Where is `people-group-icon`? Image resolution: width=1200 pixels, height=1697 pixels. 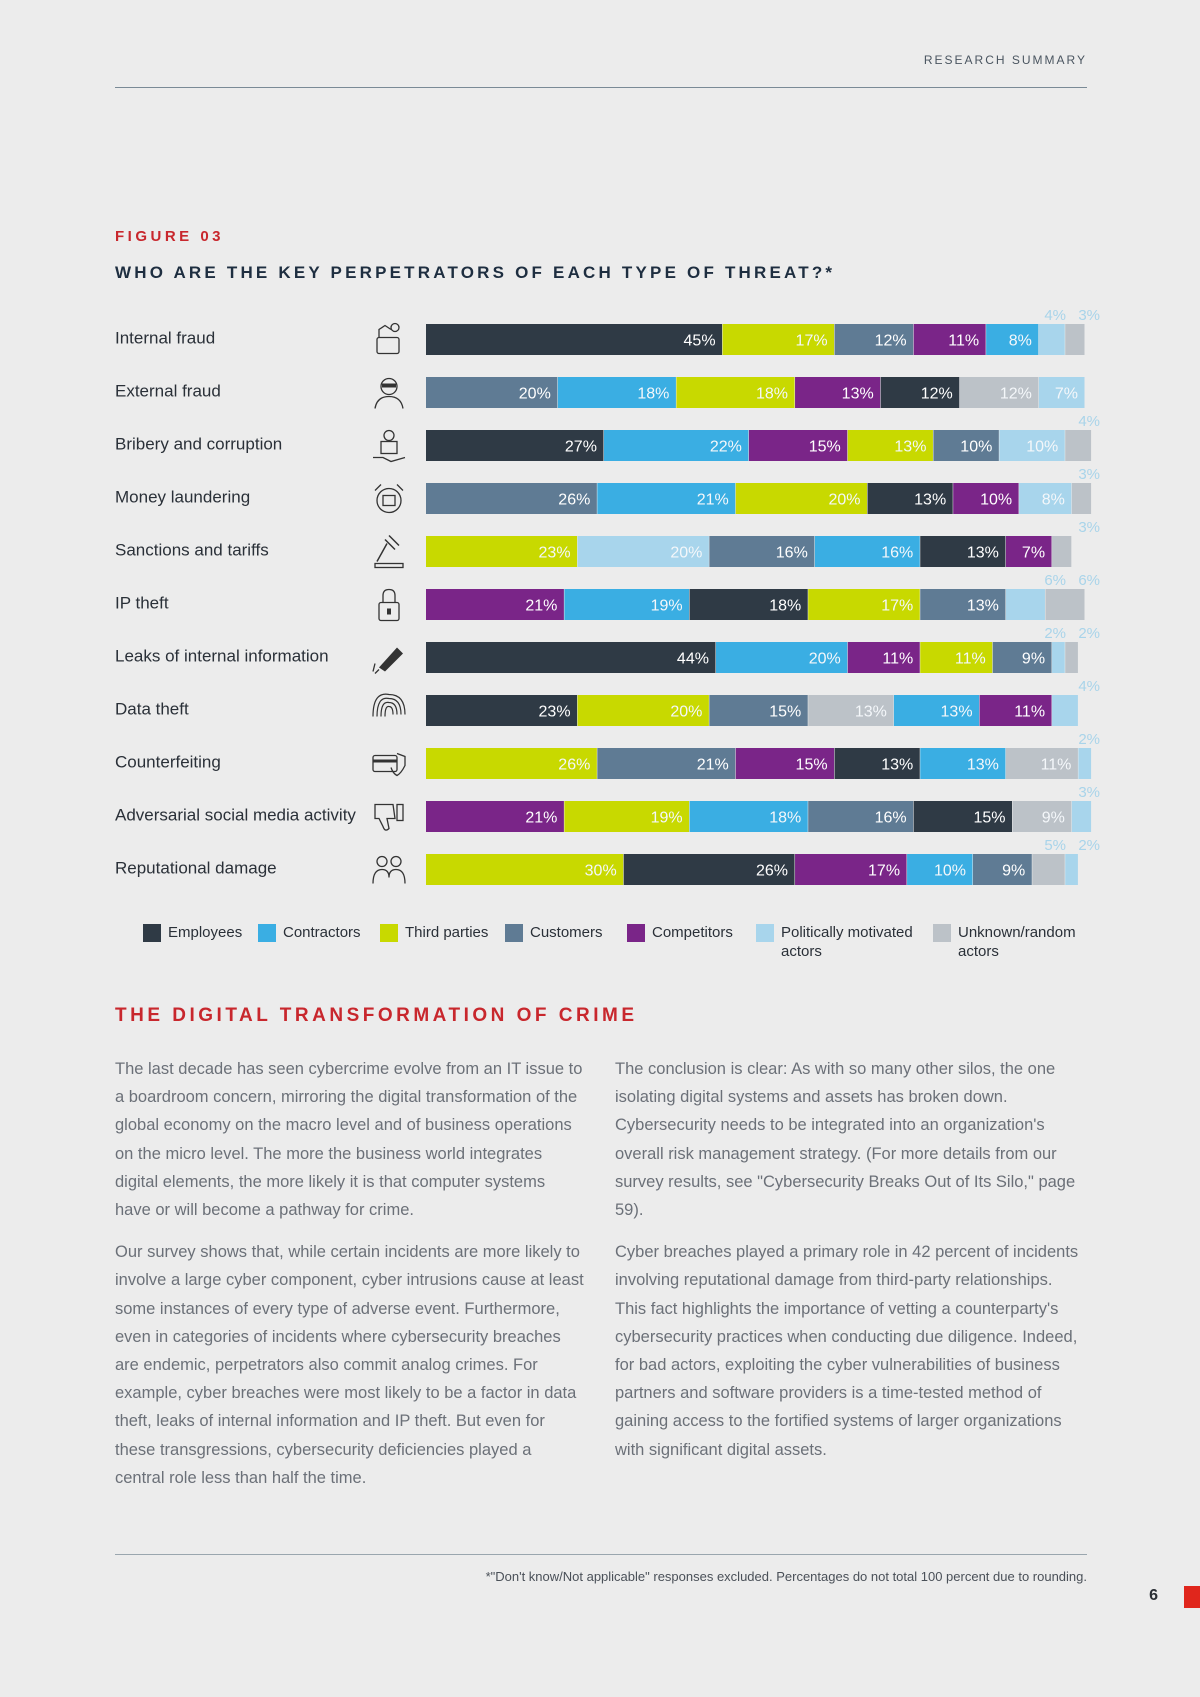
people-group-icon is located at coordinates (389, 869).